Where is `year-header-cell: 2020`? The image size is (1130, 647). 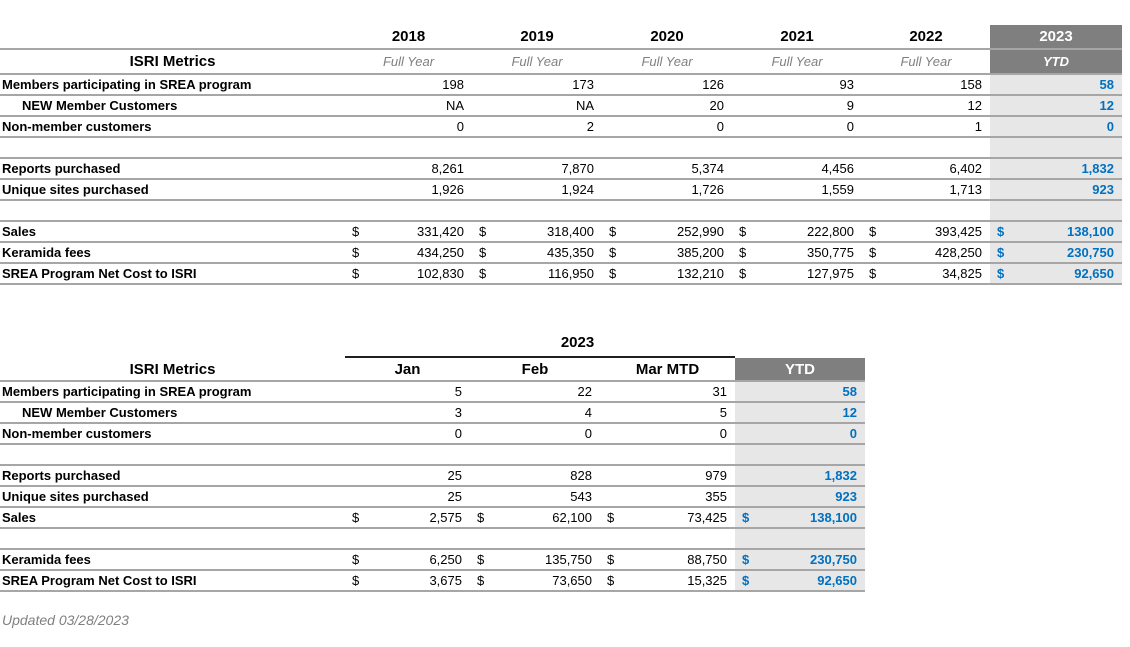
year-header-cell: 2020 is located at coordinates (667, 36).